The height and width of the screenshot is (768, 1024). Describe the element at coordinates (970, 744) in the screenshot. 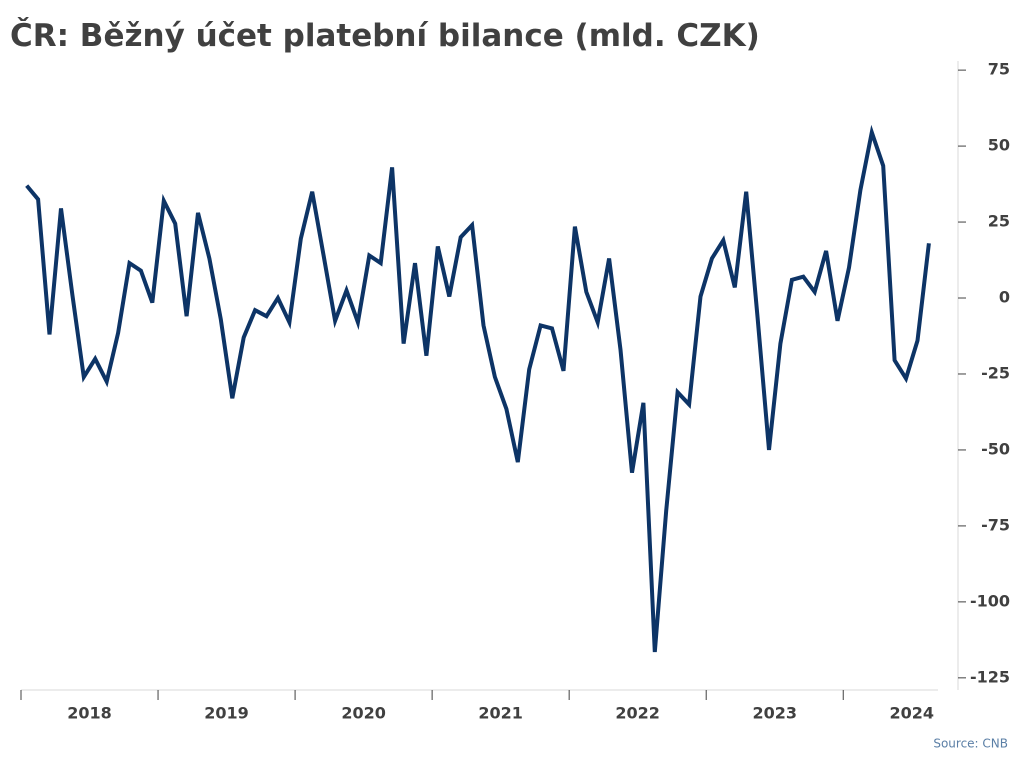

I see `source-note: Source: CNB` at that location.